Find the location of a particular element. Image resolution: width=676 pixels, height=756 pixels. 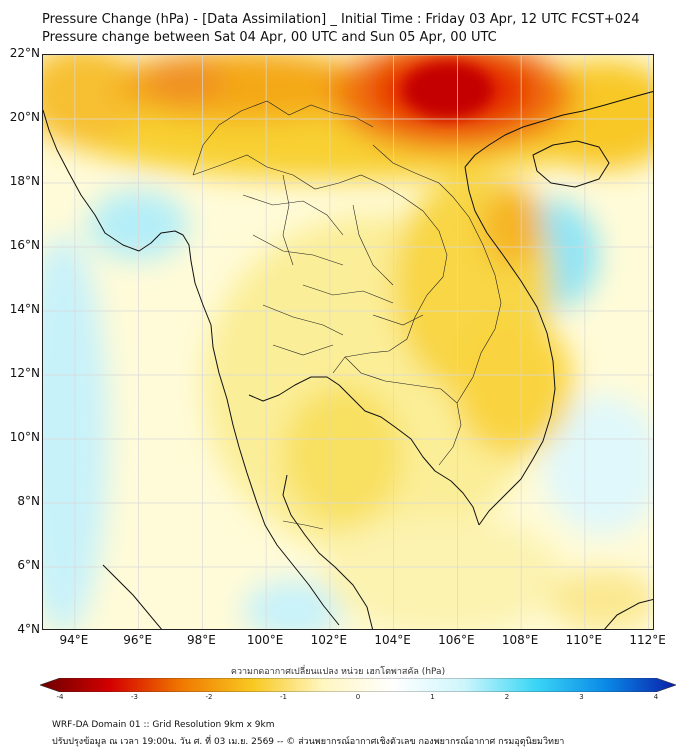

myanmar-border is located at coordinates (283, 138).